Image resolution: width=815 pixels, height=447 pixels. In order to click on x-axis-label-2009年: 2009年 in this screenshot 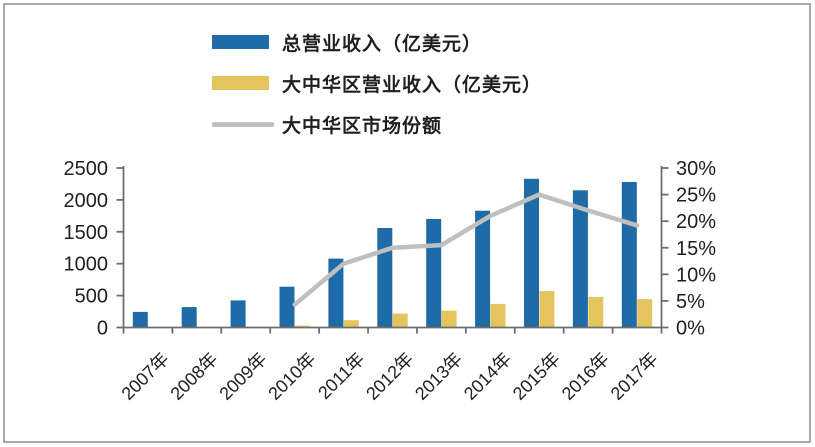, I will do `click(242, 376)`.